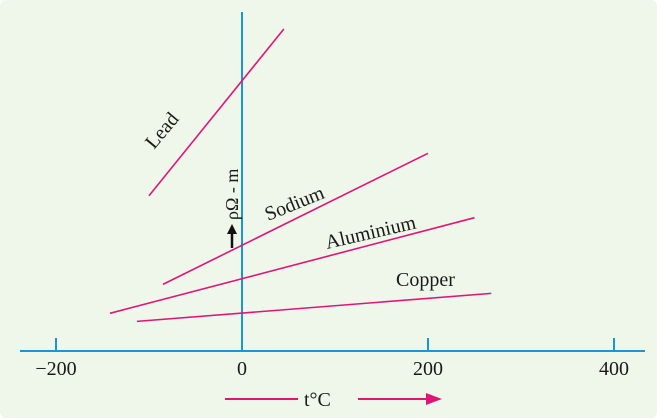 The height and width of the screenshot is (418, 657). I want to click on x-axis-tick-labels: −200 0 200 400, so click(332, 369).